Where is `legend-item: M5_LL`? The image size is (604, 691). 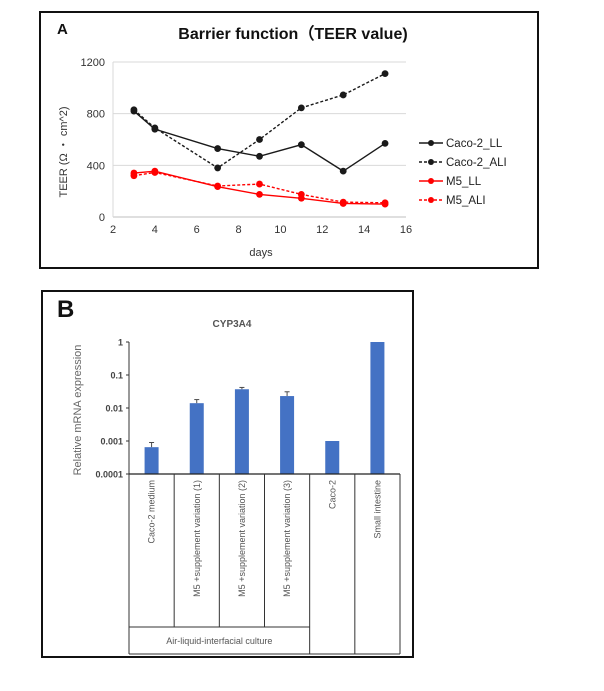
legend-item: M5_LL is located at coordinates (450, 182).